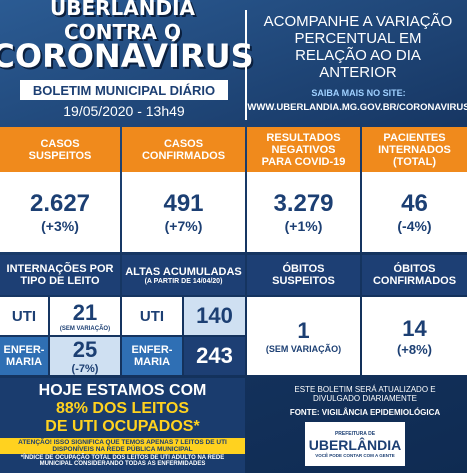 The image size is (467, 473). Describe the element at coordinates (303, 226) in the screenshot. I see `stat-change: (+1%)` at that location.